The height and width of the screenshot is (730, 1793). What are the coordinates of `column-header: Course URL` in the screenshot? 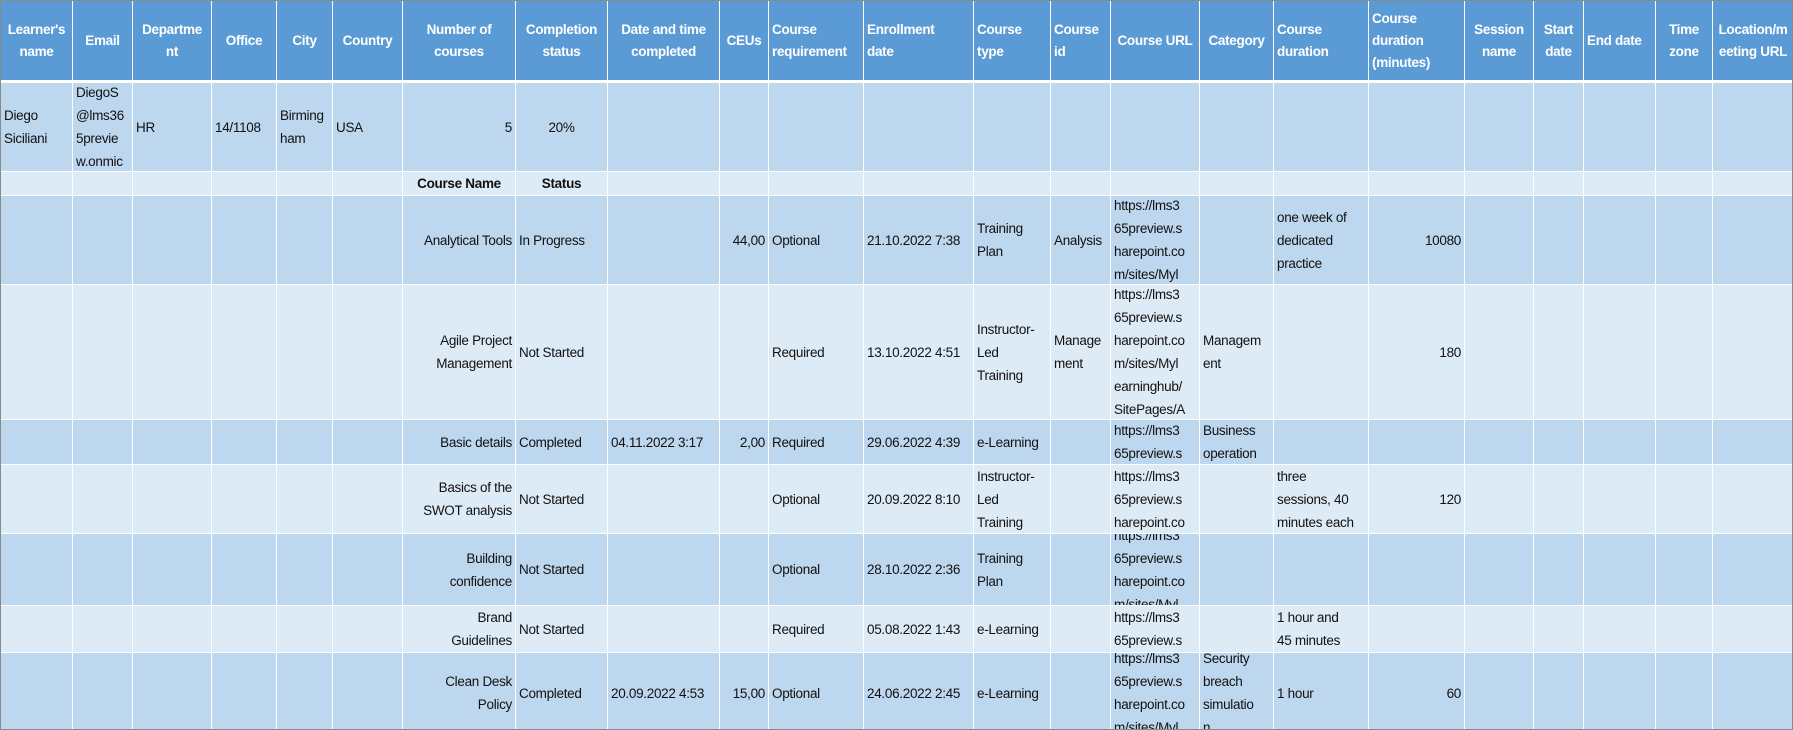 It's located at (1155, 41).